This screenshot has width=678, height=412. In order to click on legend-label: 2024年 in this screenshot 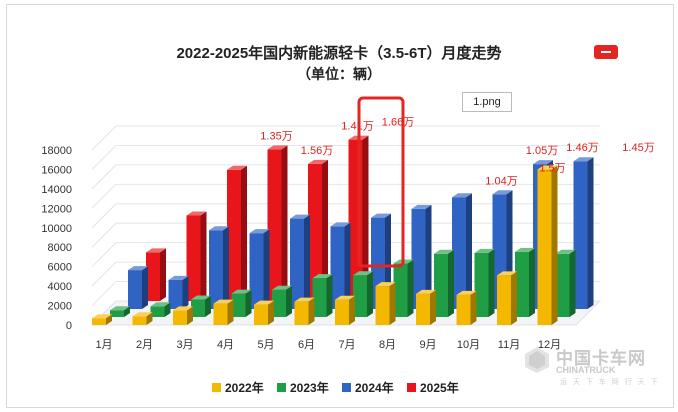, I will do `click(374, 387)`.